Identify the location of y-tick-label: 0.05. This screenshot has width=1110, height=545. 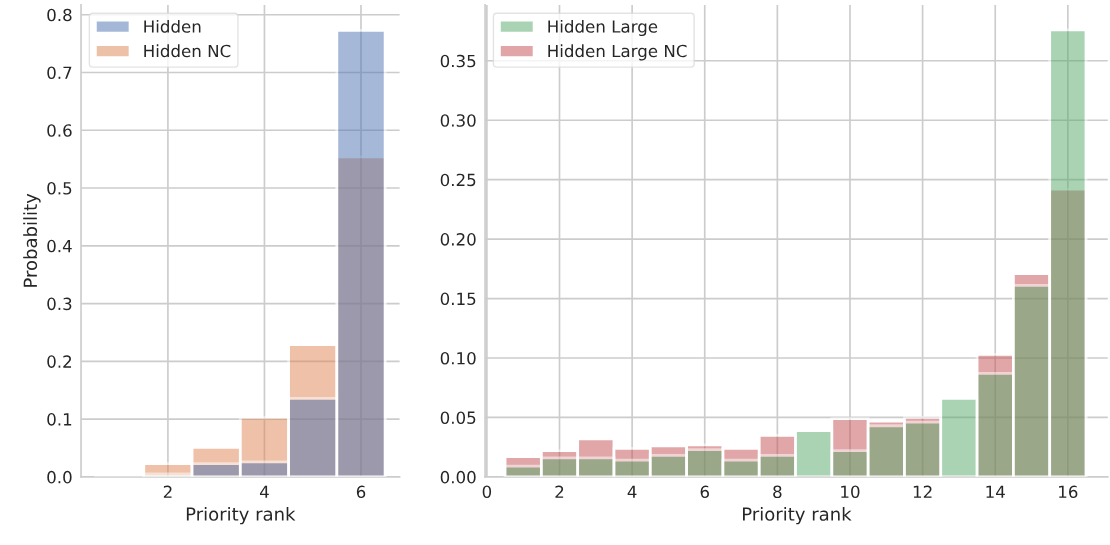
(458, 417).